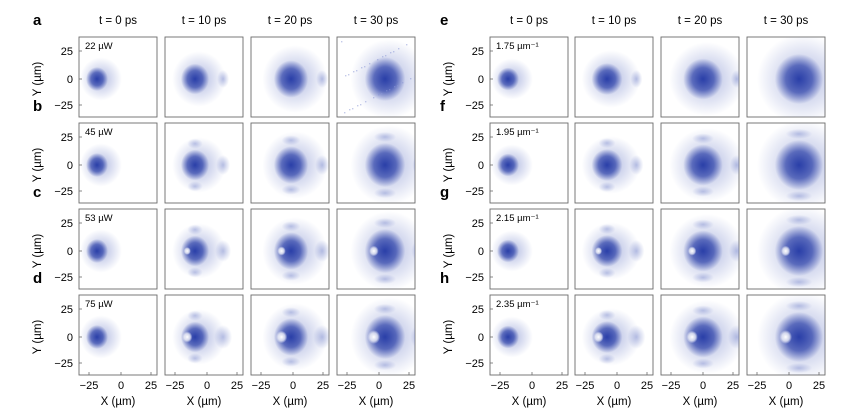  I want to click on panel-letter-a: a, so click(37, 20).